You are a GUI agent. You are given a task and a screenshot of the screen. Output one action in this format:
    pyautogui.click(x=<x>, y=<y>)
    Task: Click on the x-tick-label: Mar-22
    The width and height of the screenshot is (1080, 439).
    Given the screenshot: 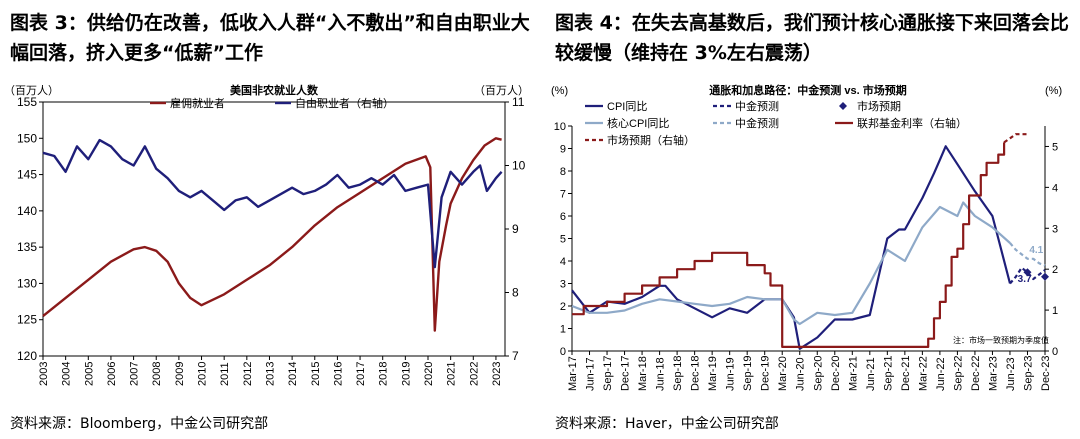 What is the action you would take?
    pyautogui.click(x=923, y=373)
    